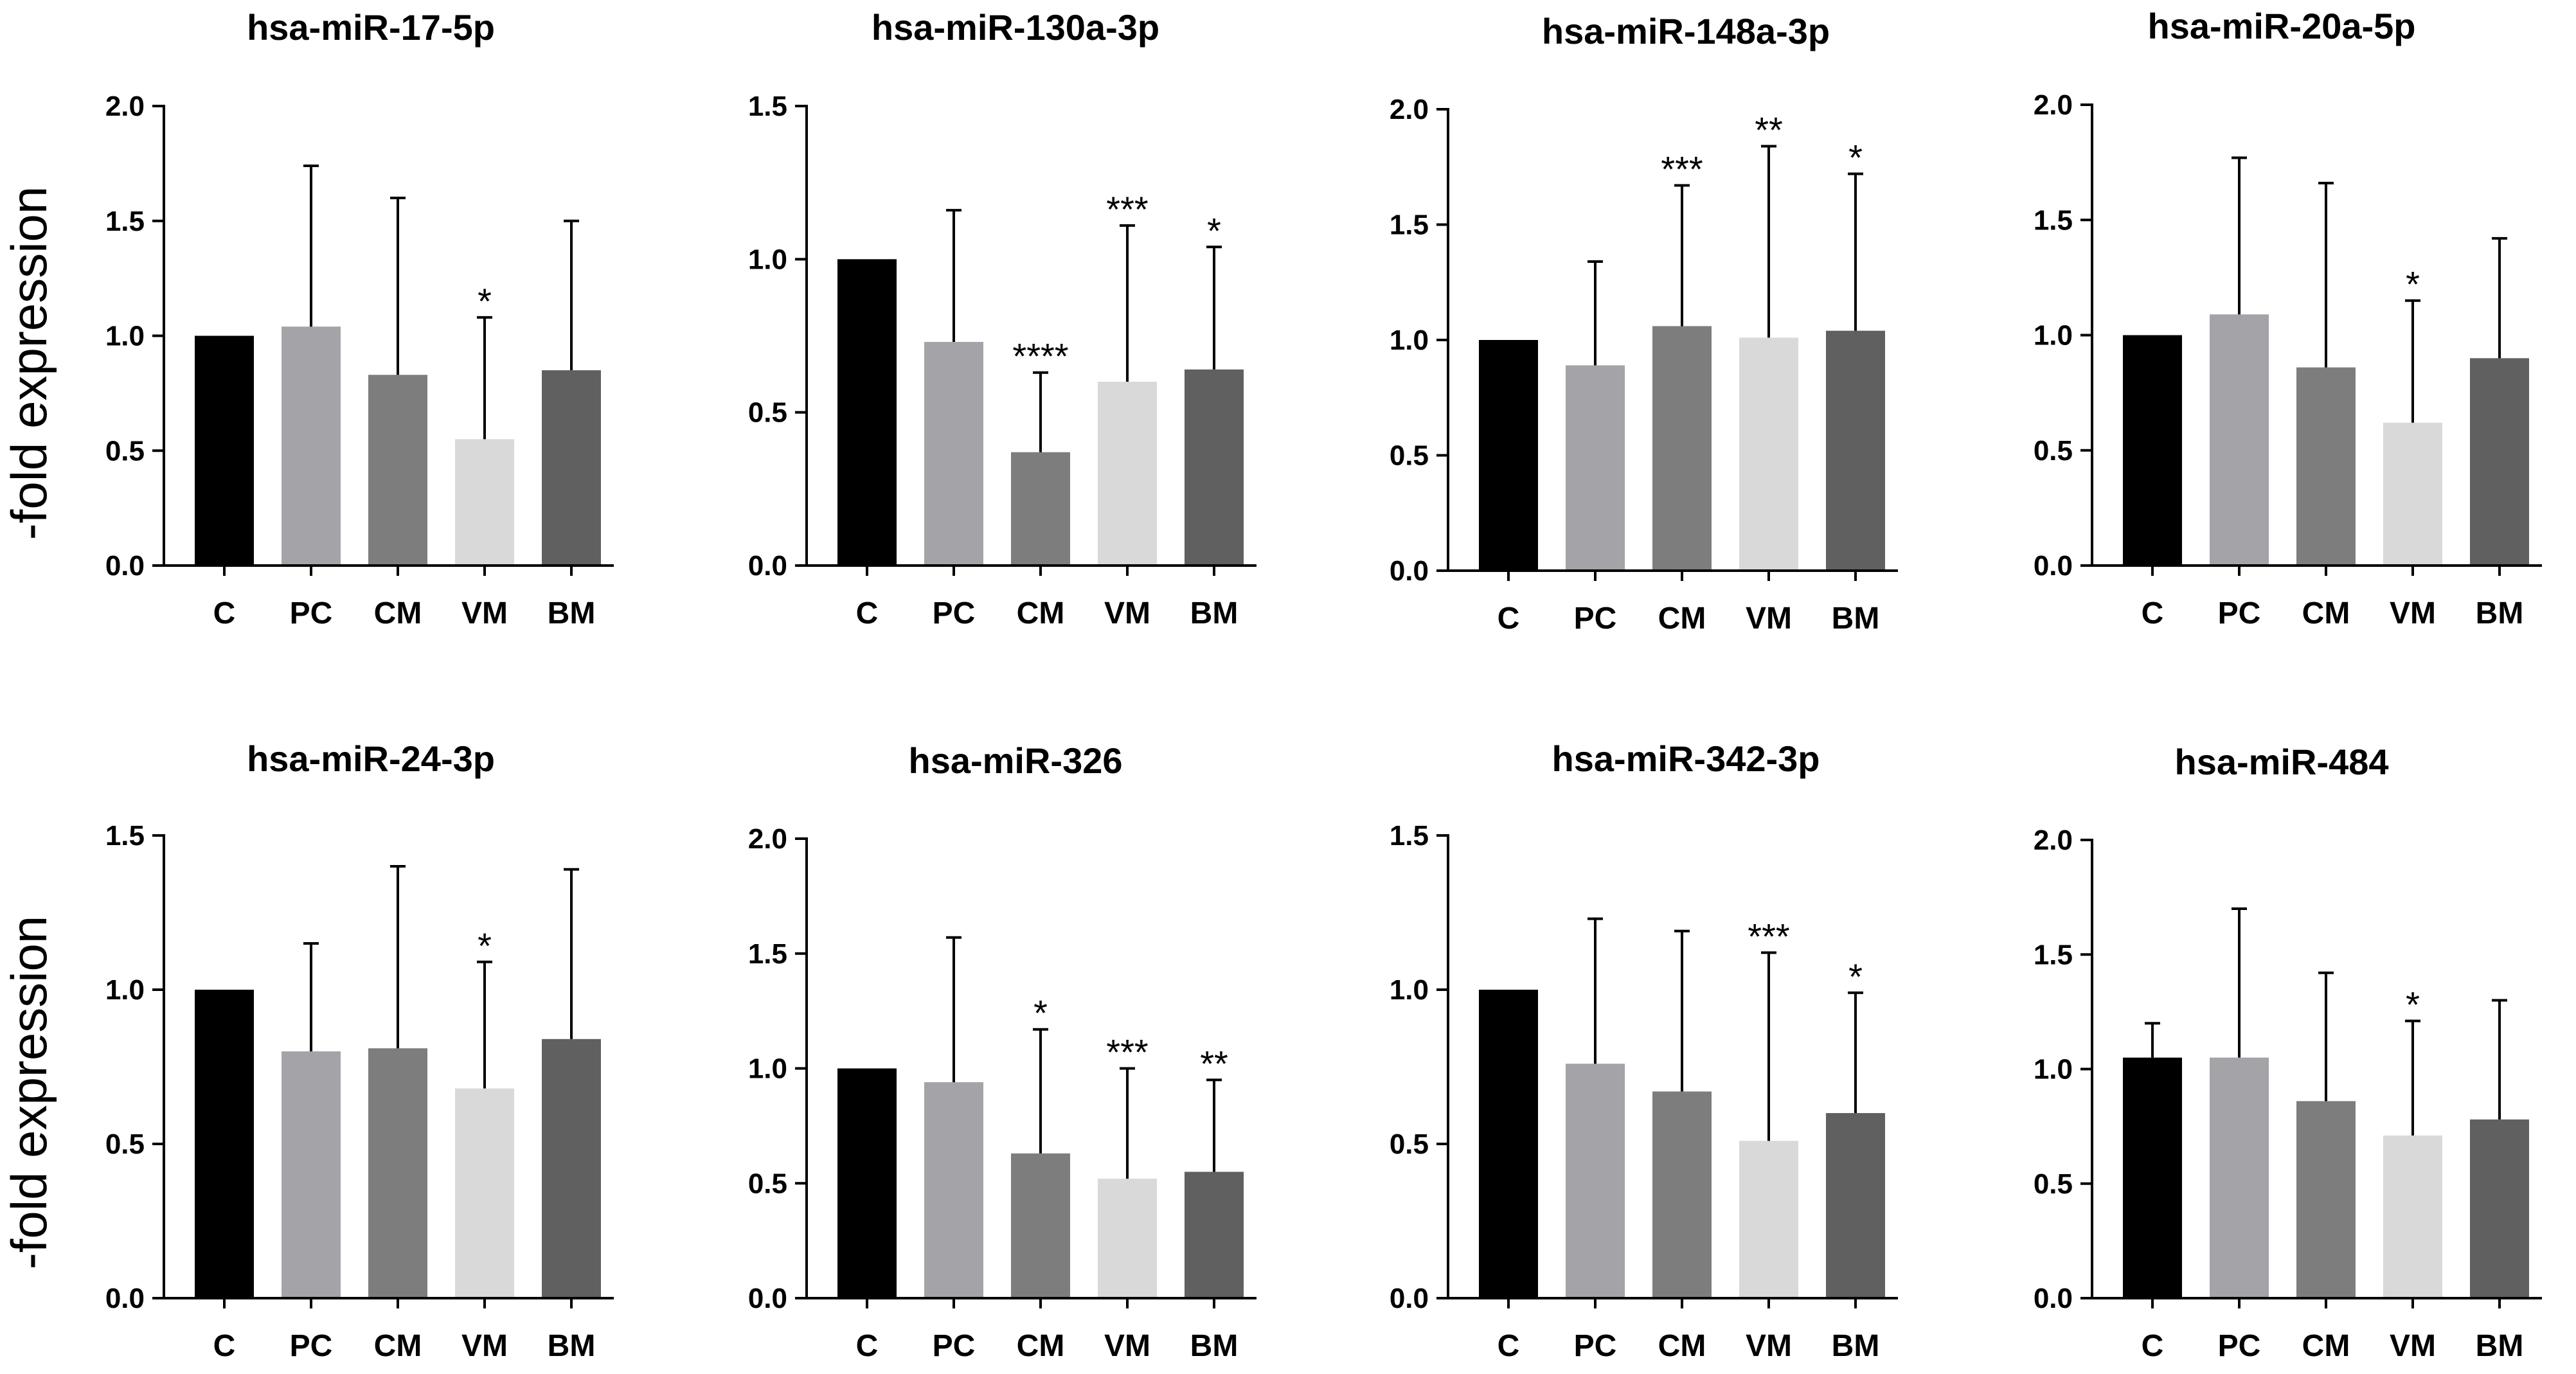  I want to click on chart-panel-1: hsa-miR-17-5p C PC CM * VM BM 0.0 0.5 1.0 1.5 2.0, so click(359, 318).